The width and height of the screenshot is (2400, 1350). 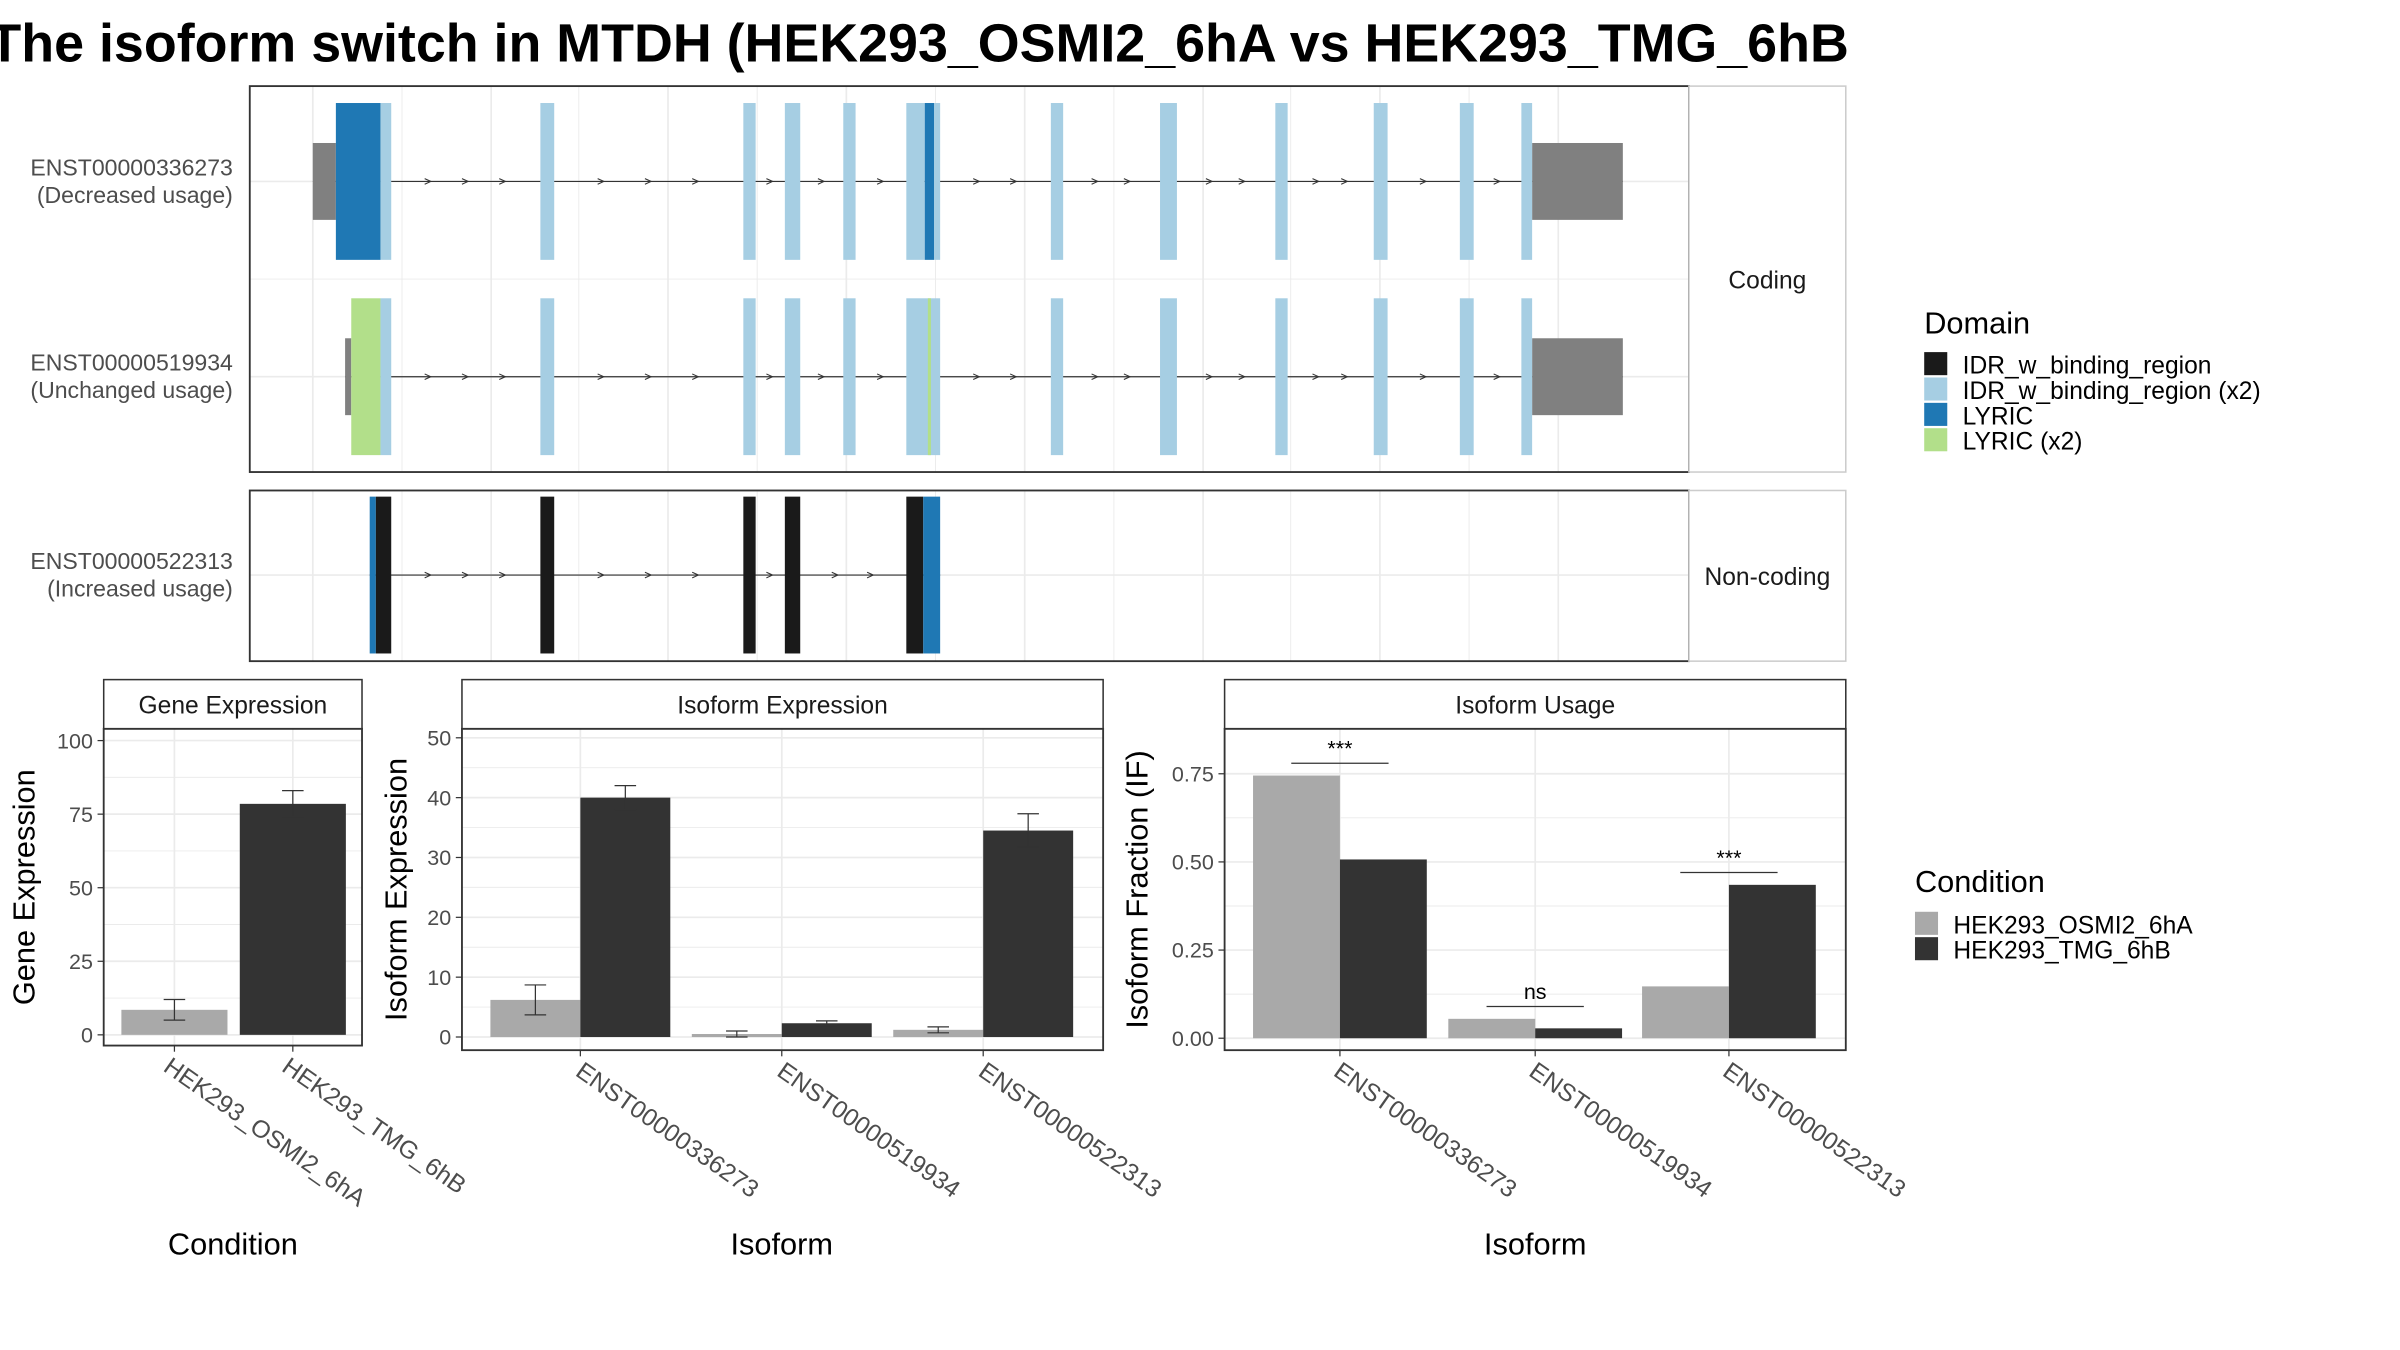 What do you see at coordinates (1535, 705) in the screenshot?
I see `chart-title: Isoform Usage` at bounding box center [1535, 705].